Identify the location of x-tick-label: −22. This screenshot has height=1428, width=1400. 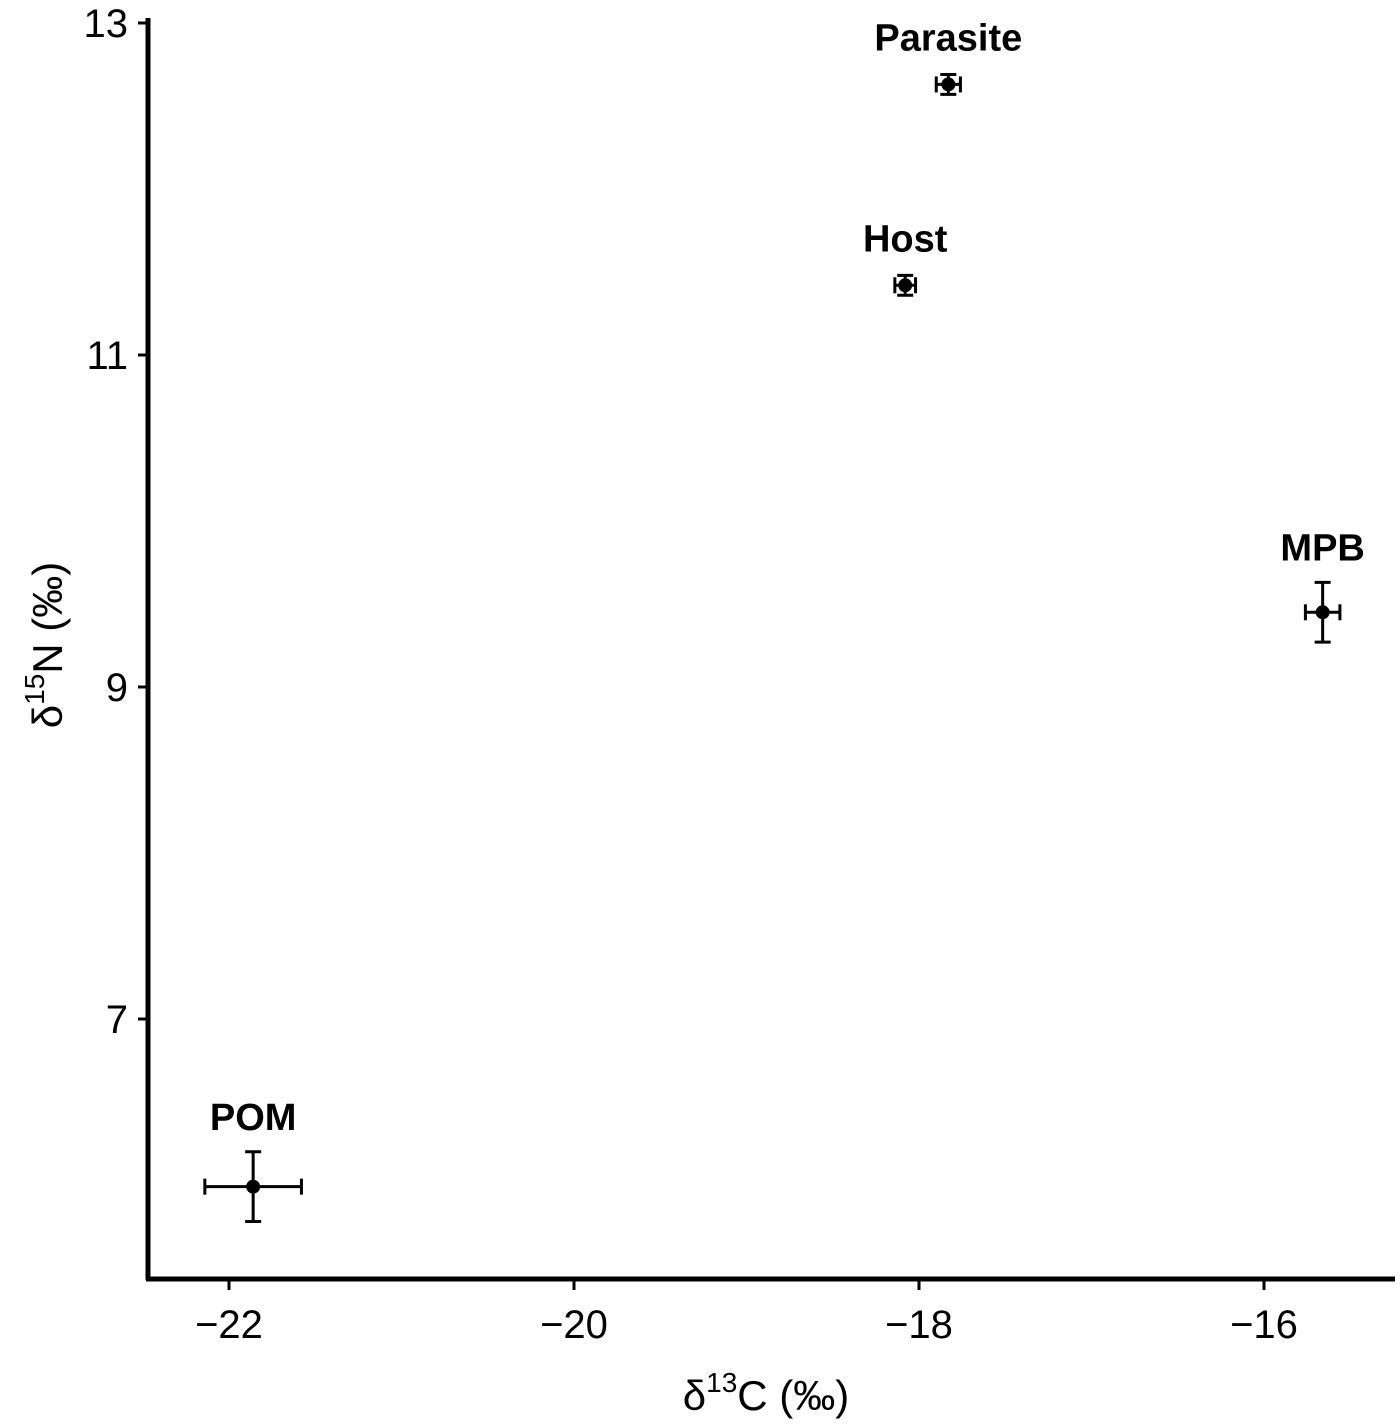
(229, 1325).